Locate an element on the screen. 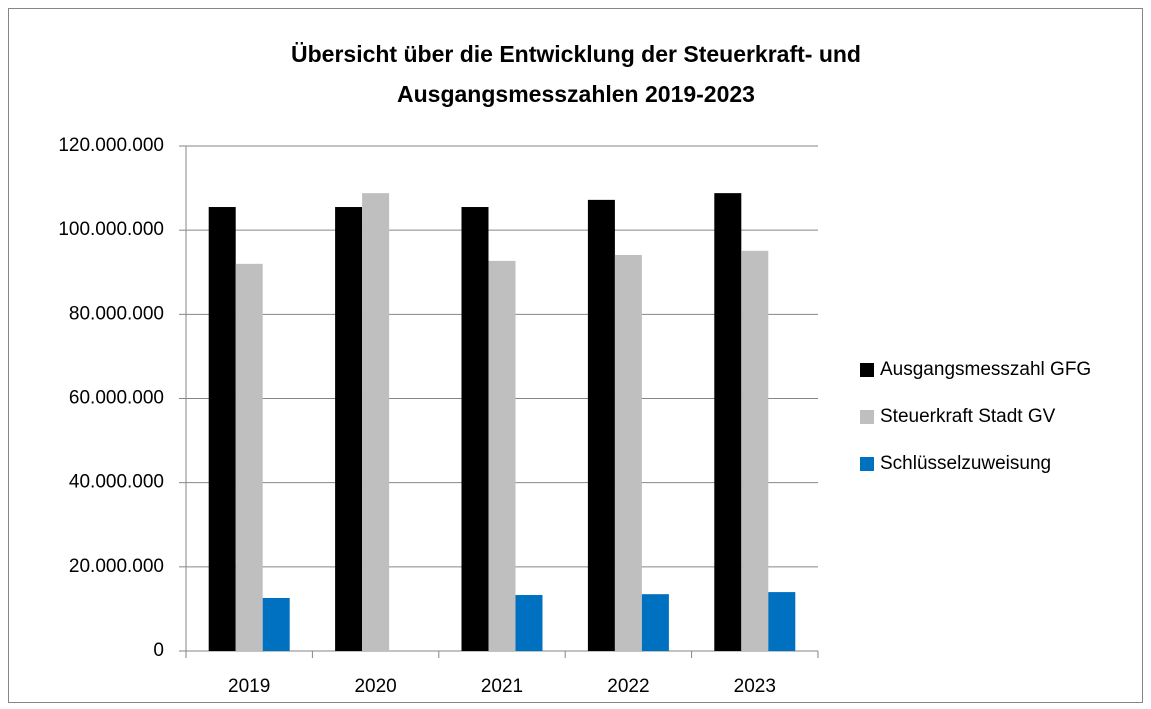 This screenshot has width=1151, height=709. x-tick-label: 2020 is located at coordinates (375, 686).